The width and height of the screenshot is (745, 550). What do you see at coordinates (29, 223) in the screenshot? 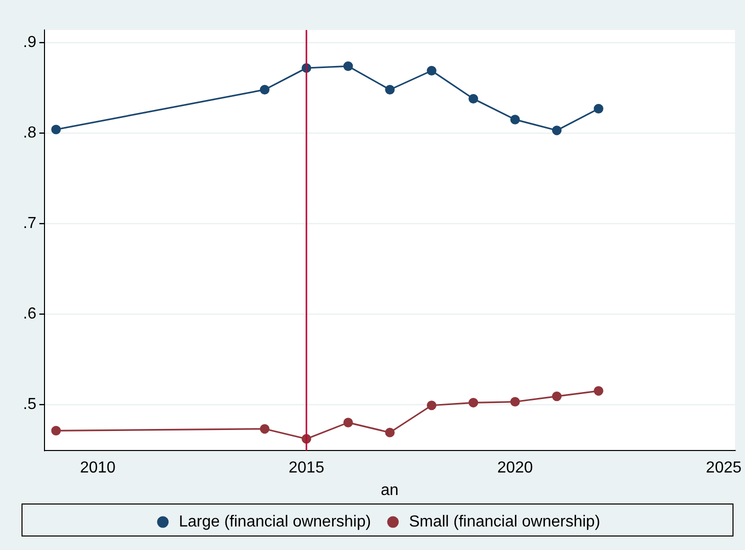
I see `y-tick-label: .7` at bounding box center [29, 223].